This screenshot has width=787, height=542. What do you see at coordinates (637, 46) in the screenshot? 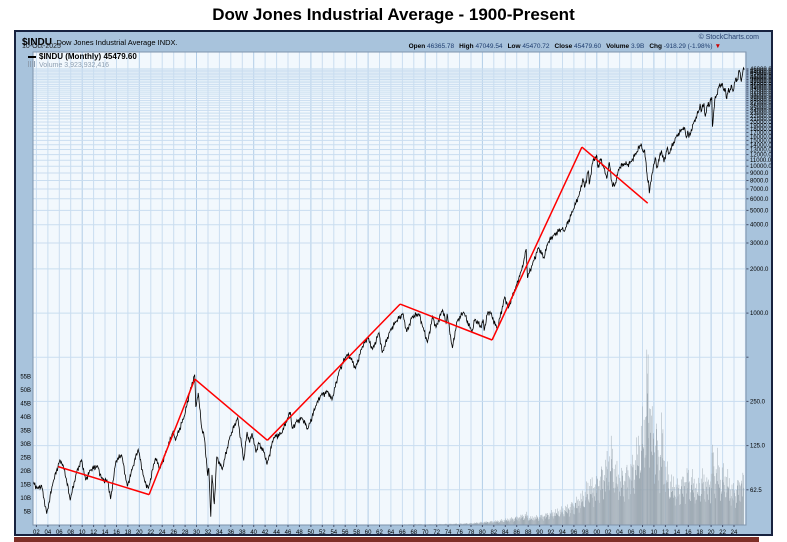
I see `quote-volume-value: 3.9B` at bounding box center [637, 46].